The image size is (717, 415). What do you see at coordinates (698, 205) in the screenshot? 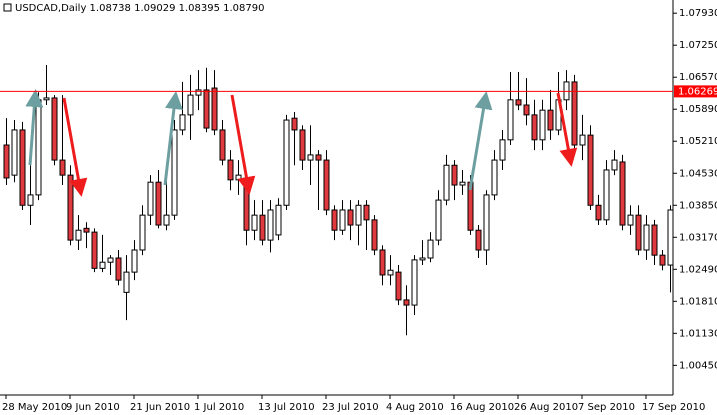
I see `y-tick-label: 1.03850` at bounding box center [698, 205].